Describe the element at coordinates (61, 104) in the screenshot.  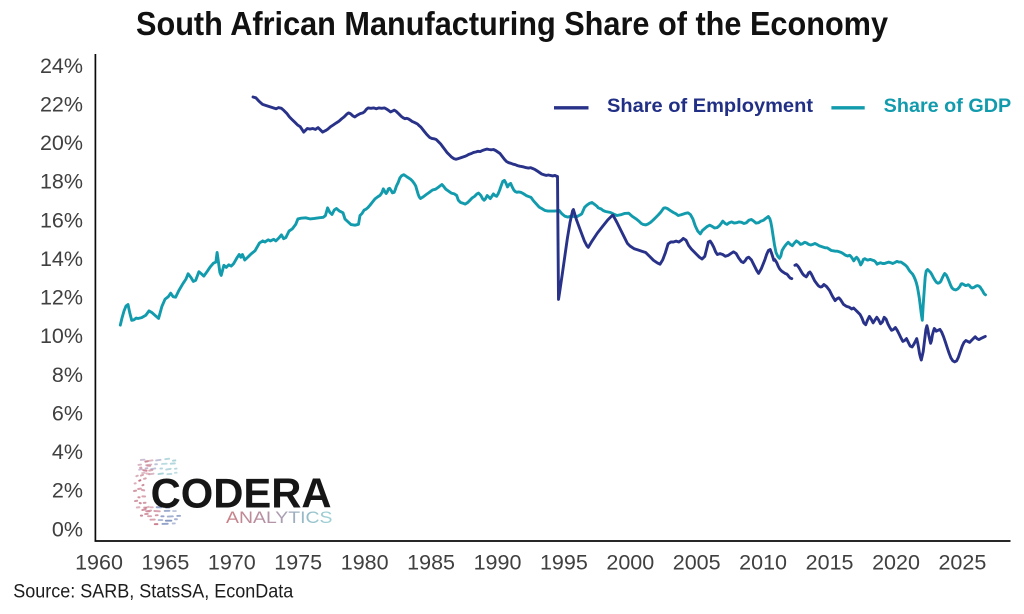
I see `svg-text: 22%` at that location.